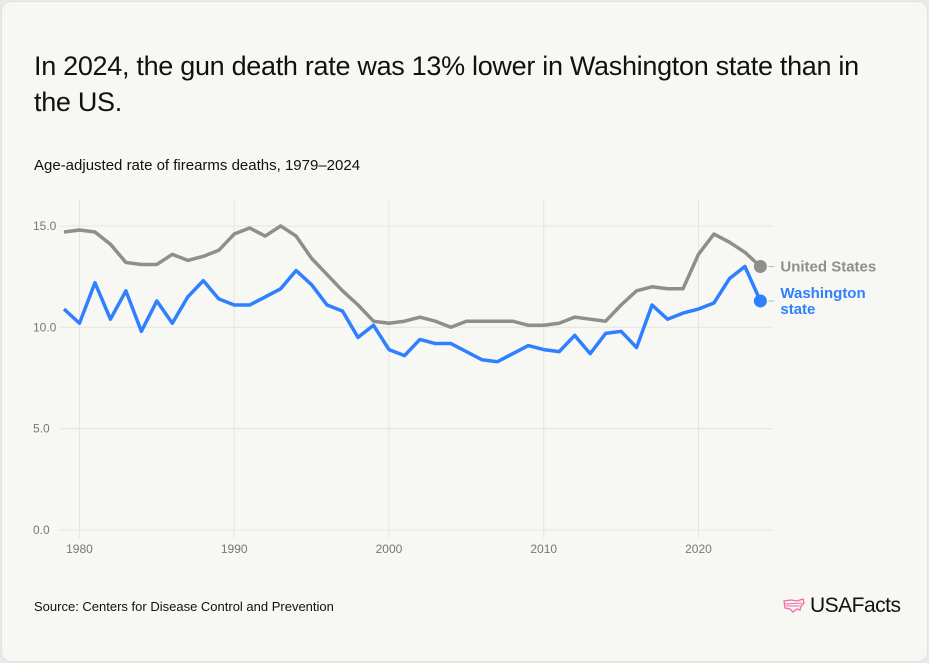  I want to click on x-tick-label: 1980, so click(79, 549).